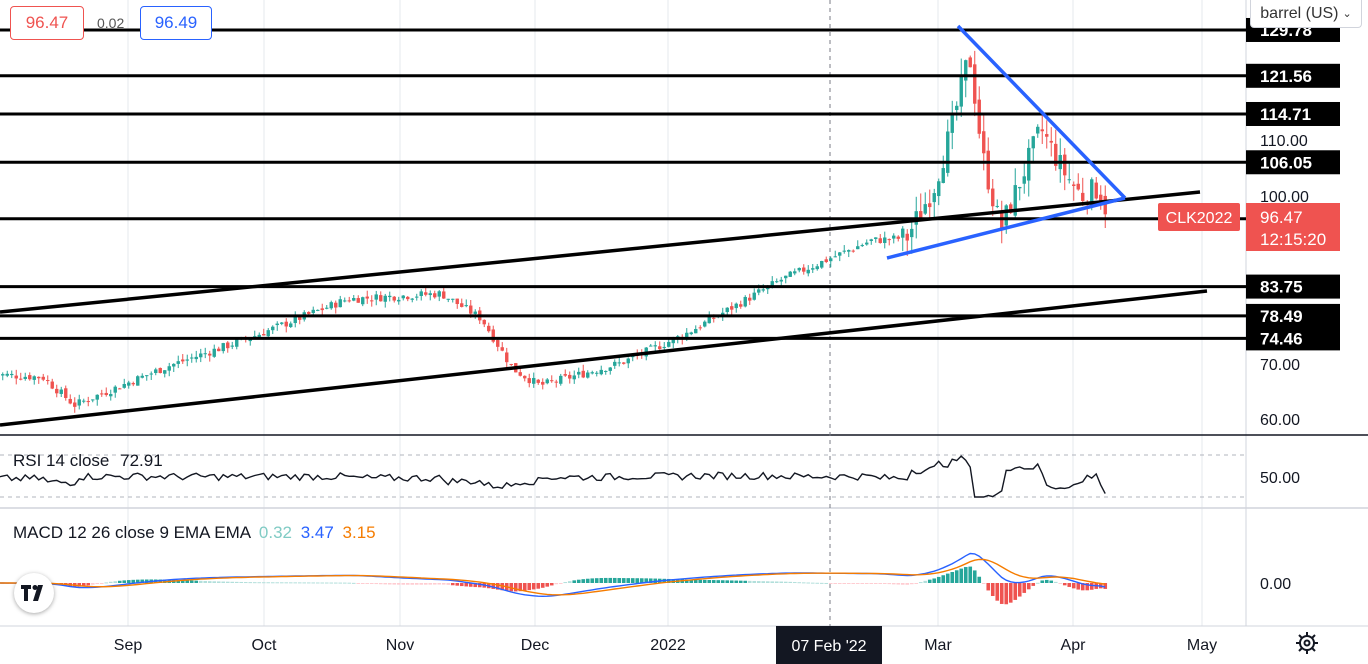  Describe the element at coordinates (47, 23) in the screenshot. I see `bid-price-box: 96.47` at that location.